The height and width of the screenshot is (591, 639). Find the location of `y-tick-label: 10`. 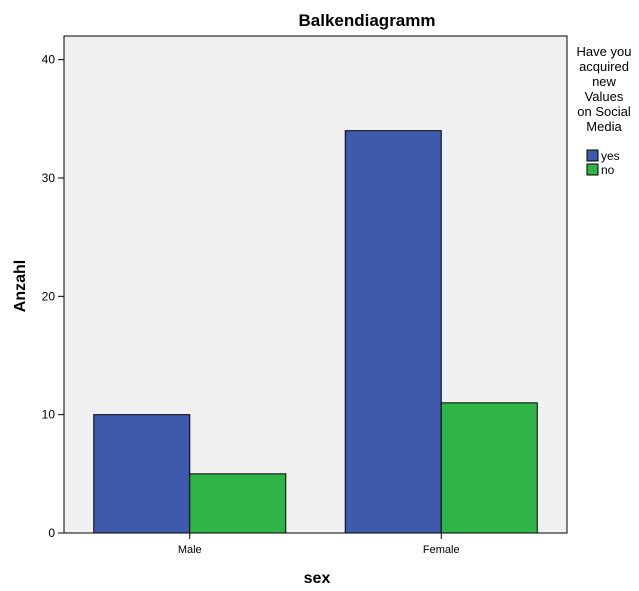

y-tick-label: 10 is located at coordinates (49, 415).